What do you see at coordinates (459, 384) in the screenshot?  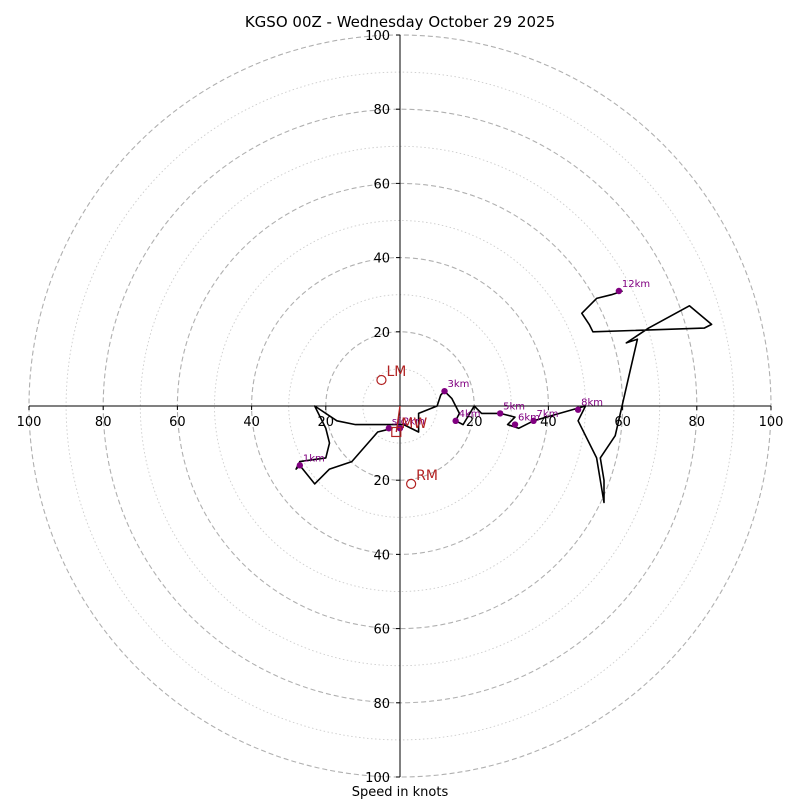 I see `height-label-3km: 3km` at bounding box center [459, 384].